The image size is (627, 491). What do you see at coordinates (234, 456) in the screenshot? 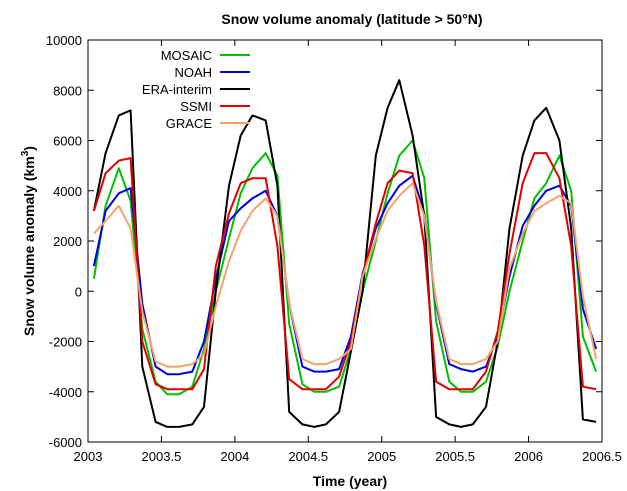
I see `x-tick-label: 2004` at bounding box center [234, 456].